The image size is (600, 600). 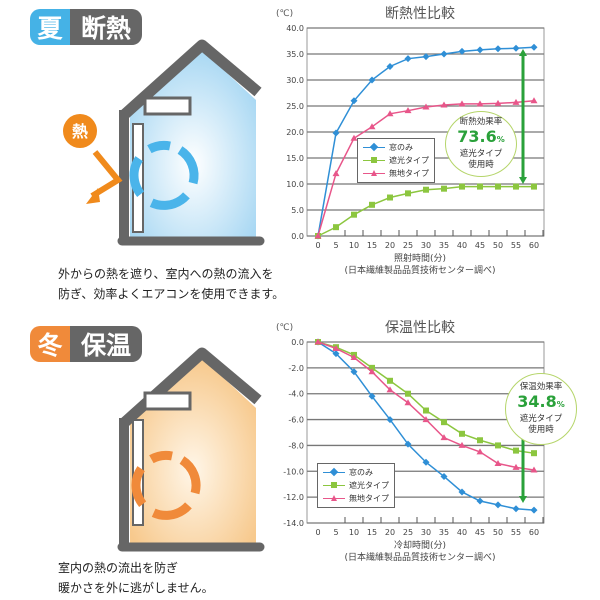 I want to click on circulation-arrows-icon, so click(x=166, y=485).